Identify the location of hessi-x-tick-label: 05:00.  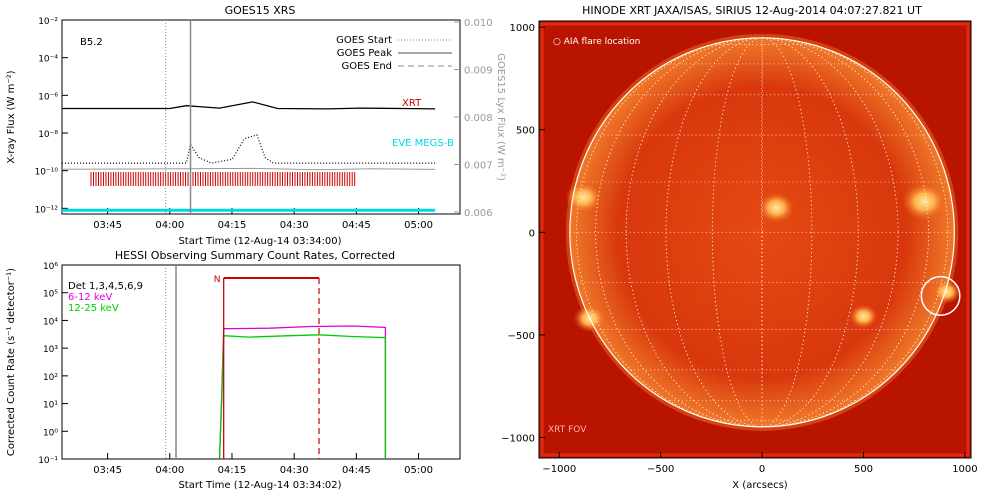
(418, 470).